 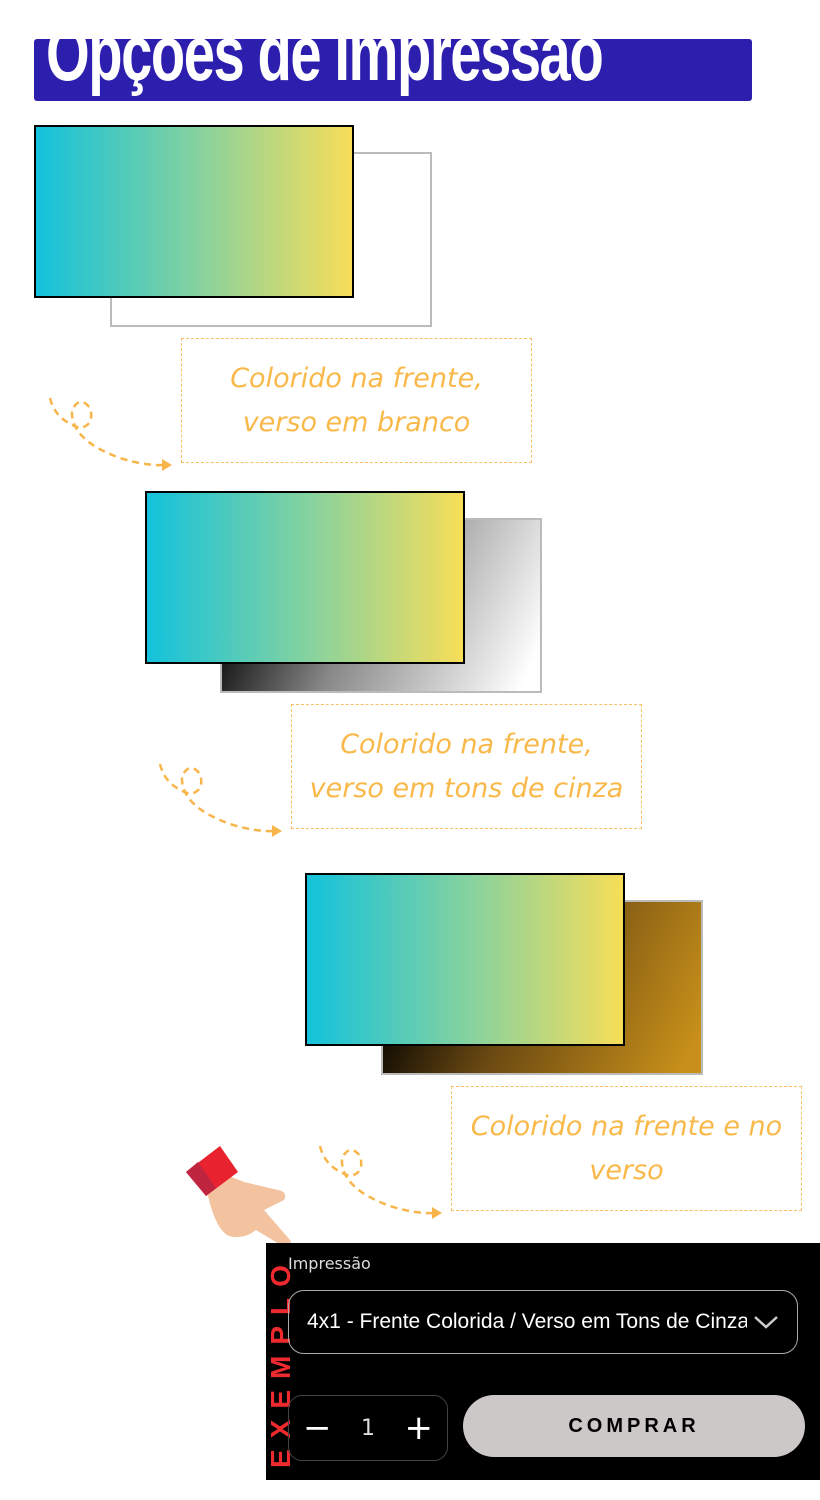 What do you see at coordinates (317, 1428) in the screenshot?
I see `decrease-quantity-button: −` at bounding box center [317, 1428].